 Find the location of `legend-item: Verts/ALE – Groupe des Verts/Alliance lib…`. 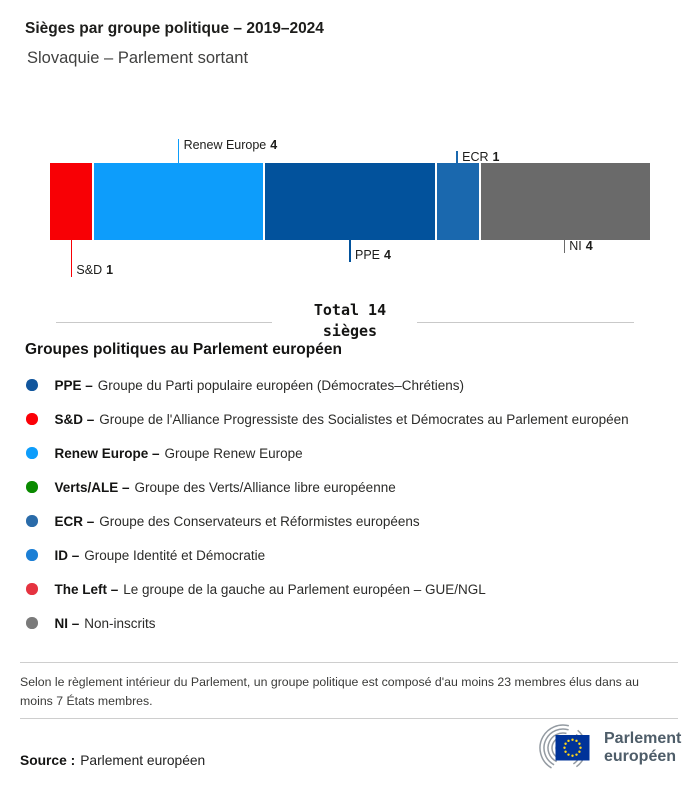

legend-item: Verts/ALE – Groupe des Verts/Alliance lib… is located at coordinates (356, 487).